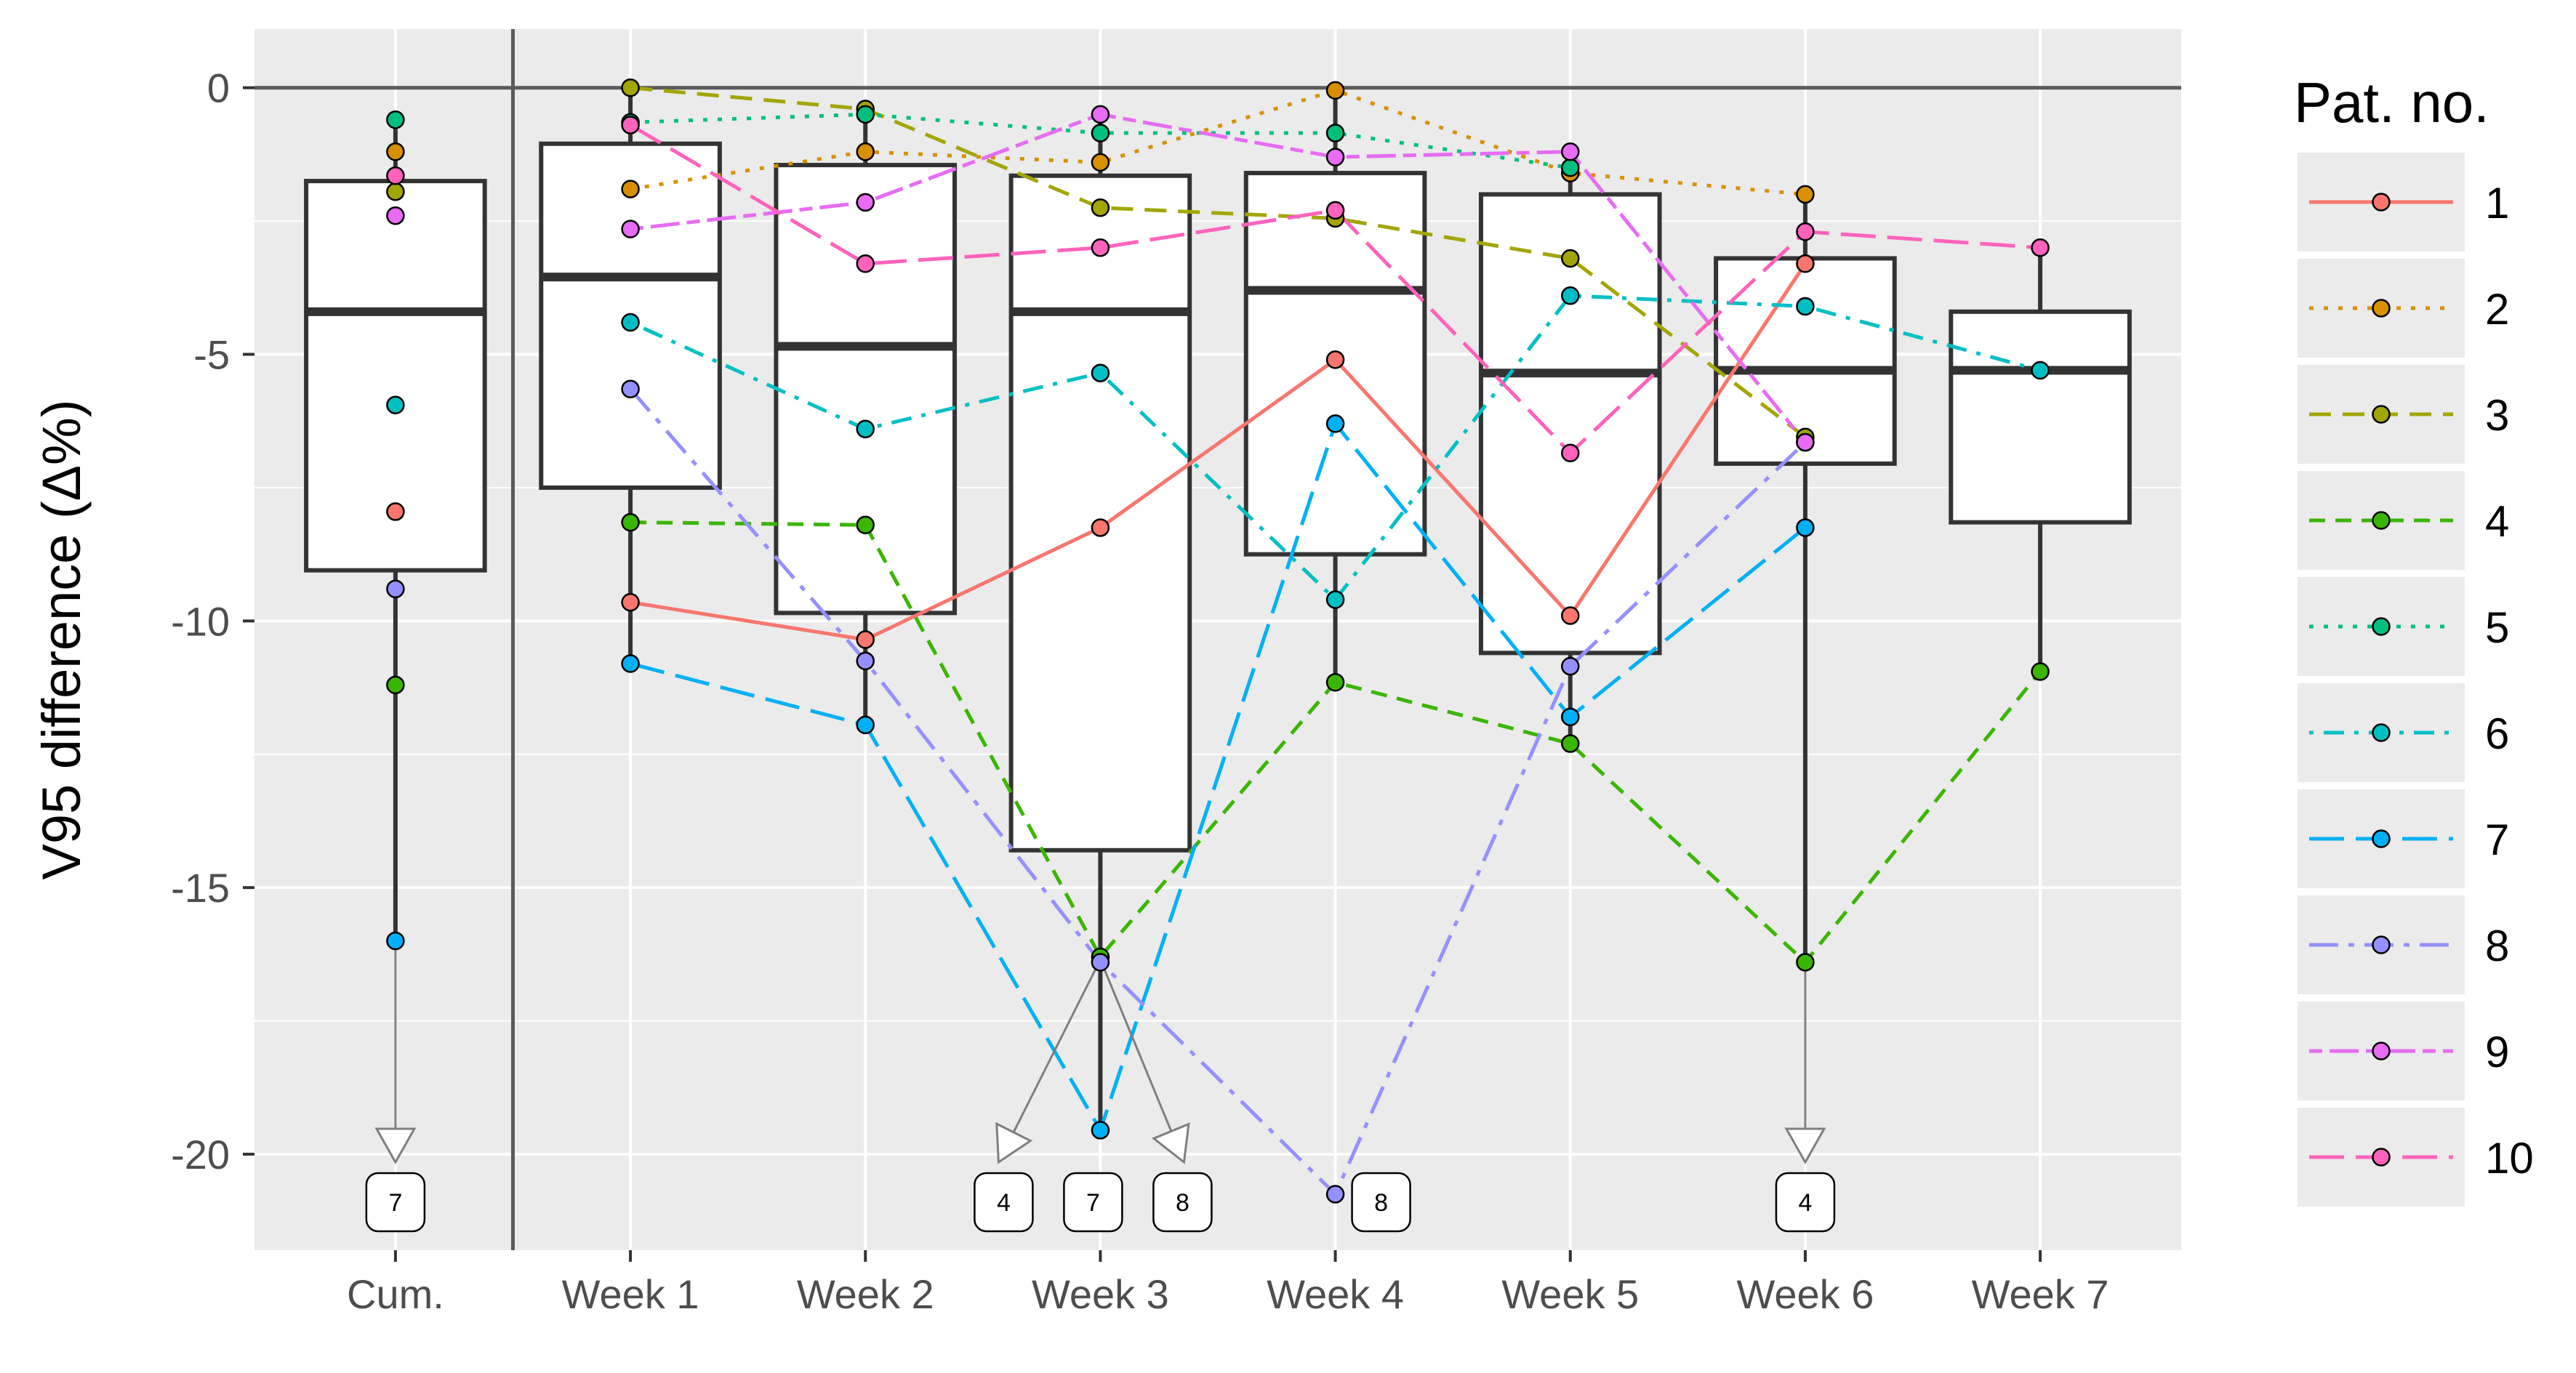 This screenshot has height=1373, width=2576. Describe the element at coordinates (630, 1294) in the screenshot. I see `x-tick-label: Week 1` at that location.